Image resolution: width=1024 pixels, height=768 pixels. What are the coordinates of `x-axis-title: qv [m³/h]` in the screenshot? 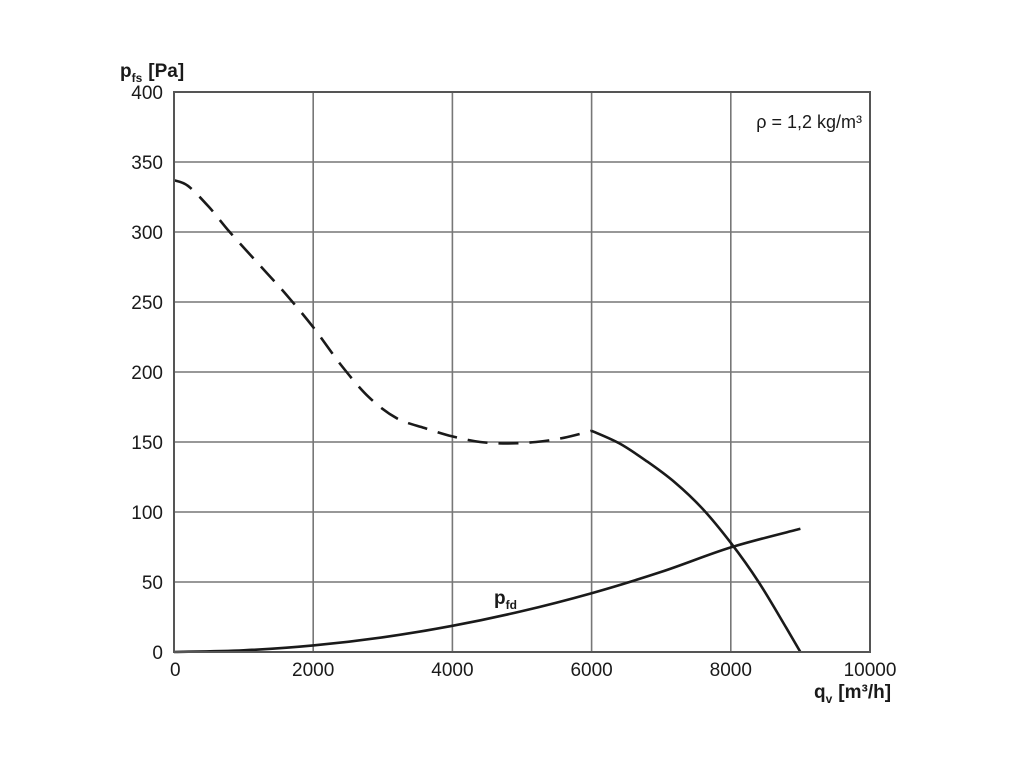 It's located at (852, 694).